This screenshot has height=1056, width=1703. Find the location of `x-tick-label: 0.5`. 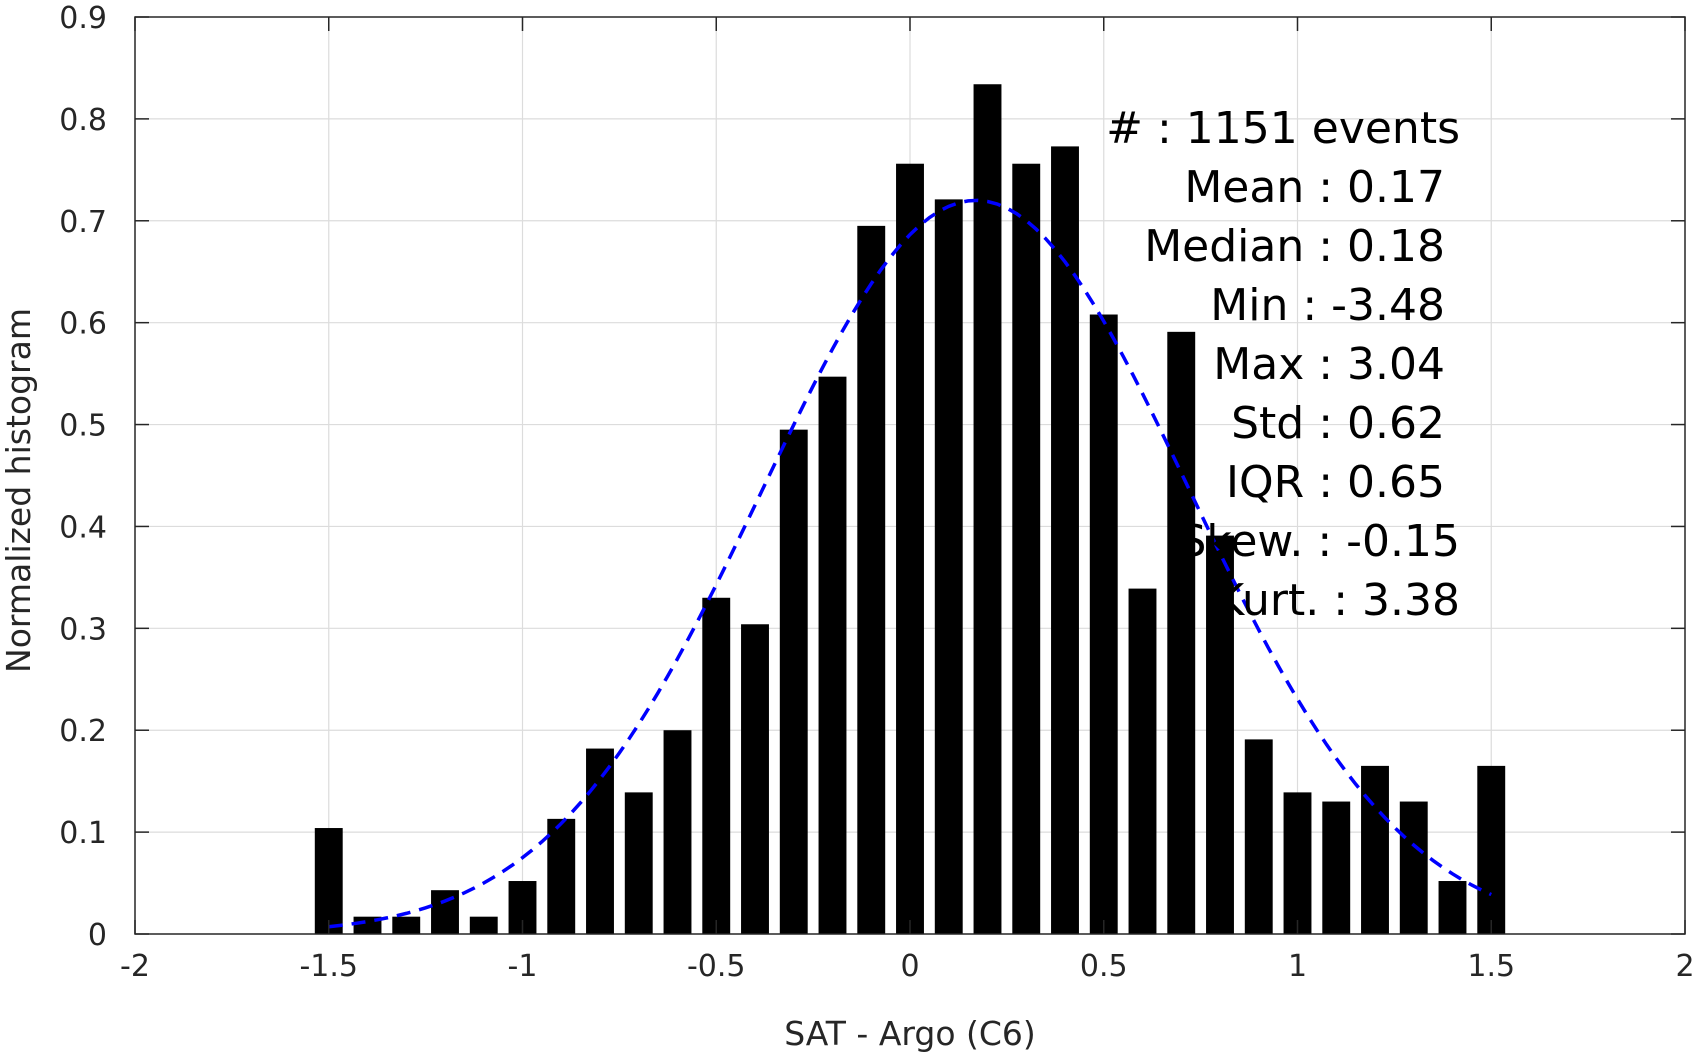

x-tick-label: 0.5 is located at coordinates (1104, 966).